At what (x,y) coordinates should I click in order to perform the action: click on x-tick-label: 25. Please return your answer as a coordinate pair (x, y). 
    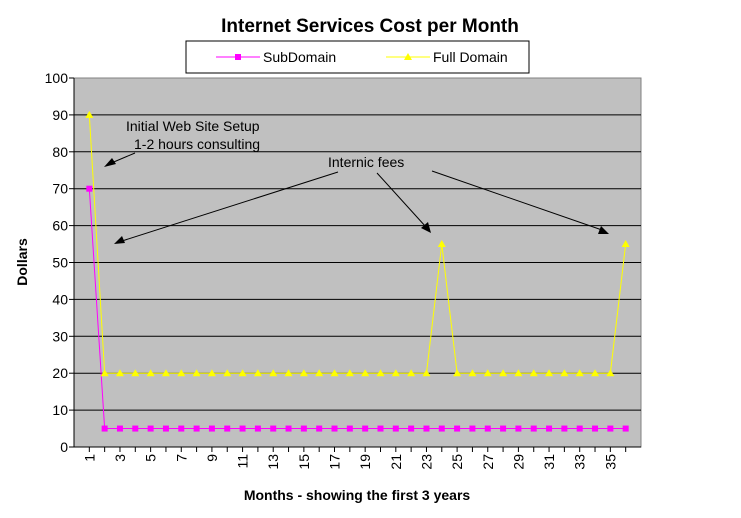
    Looking at the image, I should click on (457, 462).